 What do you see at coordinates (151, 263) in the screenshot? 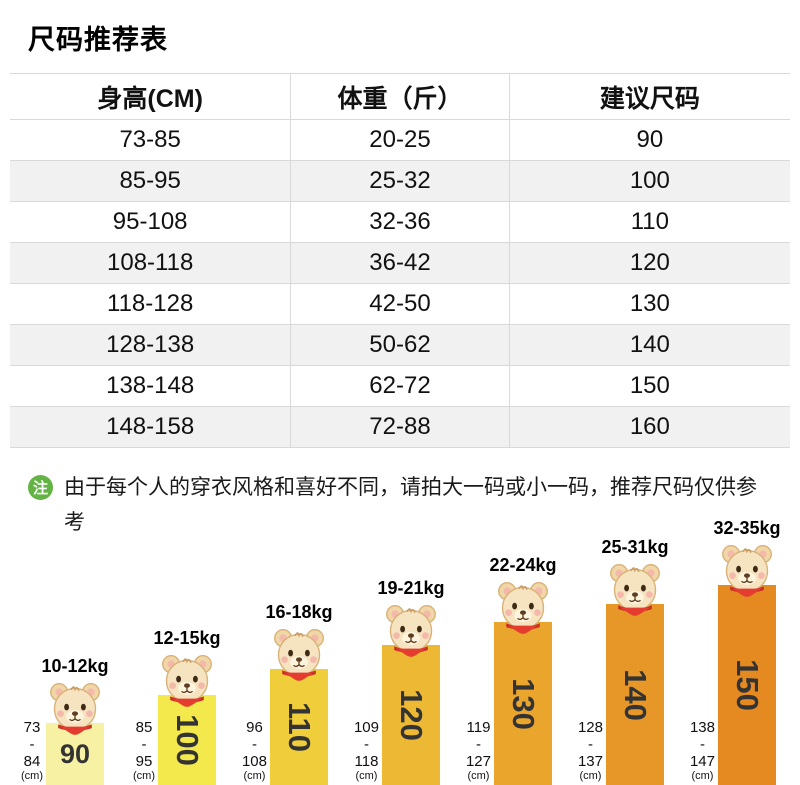
I see `table-cell: 108-118` at bounding box center [151, 263].